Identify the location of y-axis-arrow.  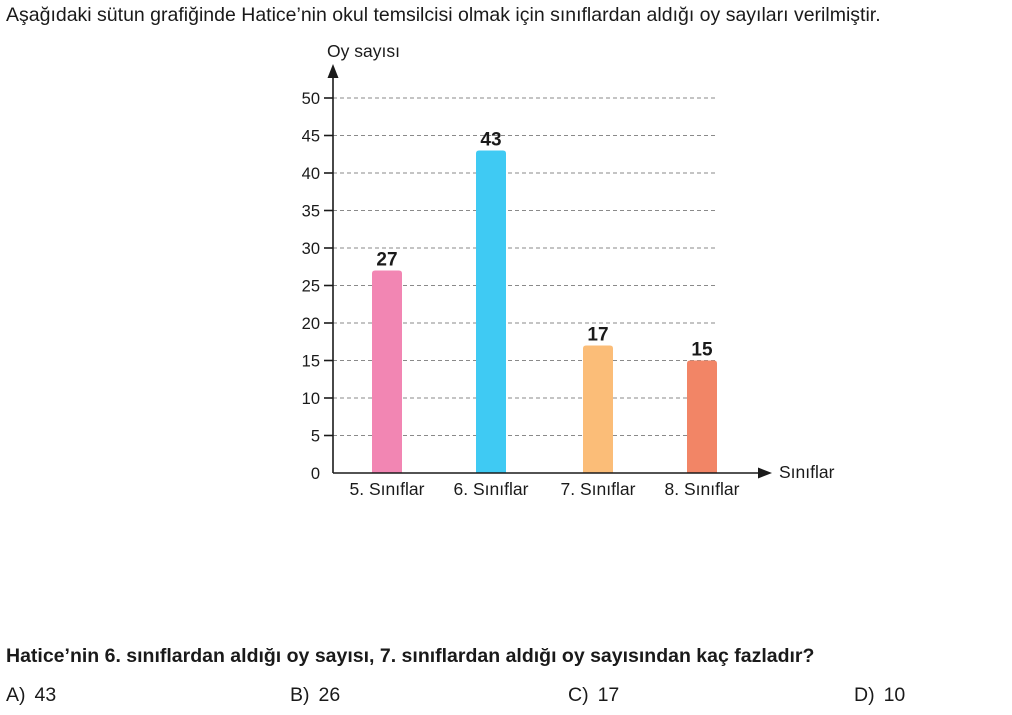
(333, 71).